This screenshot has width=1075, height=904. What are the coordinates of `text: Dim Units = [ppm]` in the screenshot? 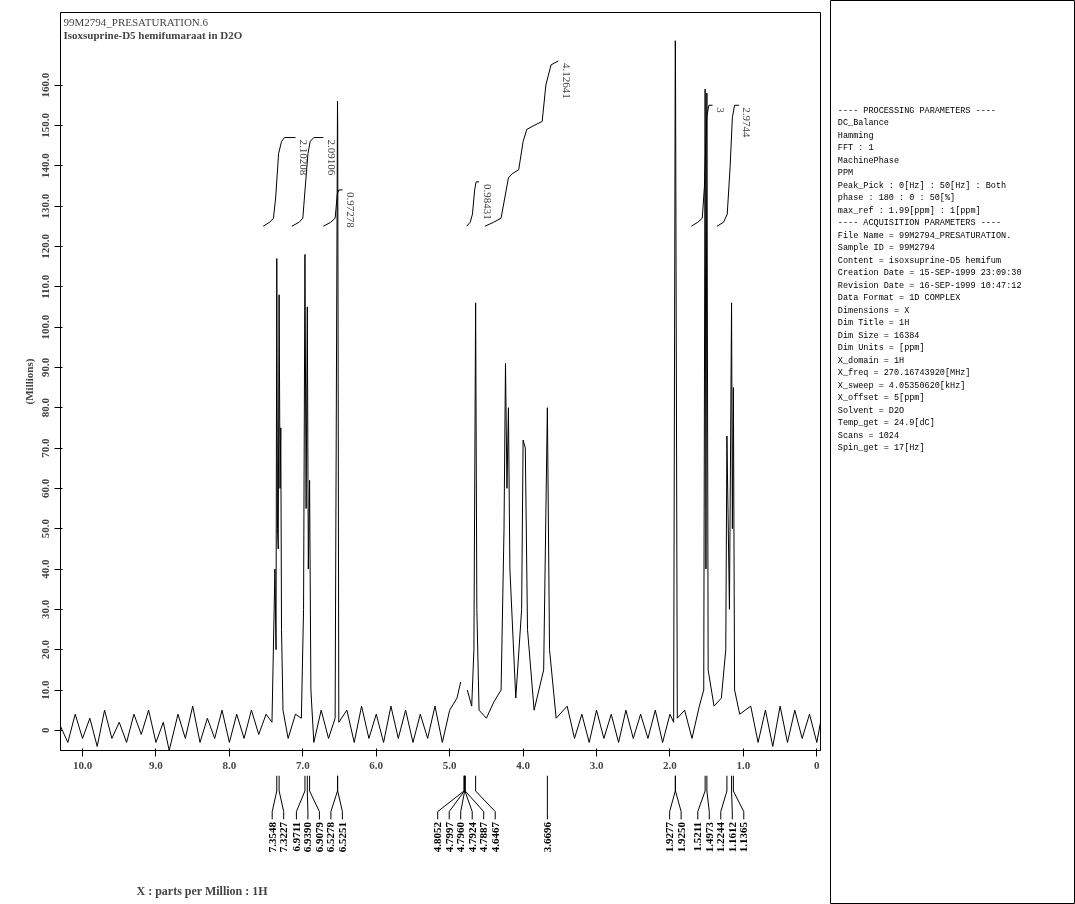 It's located at (881, 348).